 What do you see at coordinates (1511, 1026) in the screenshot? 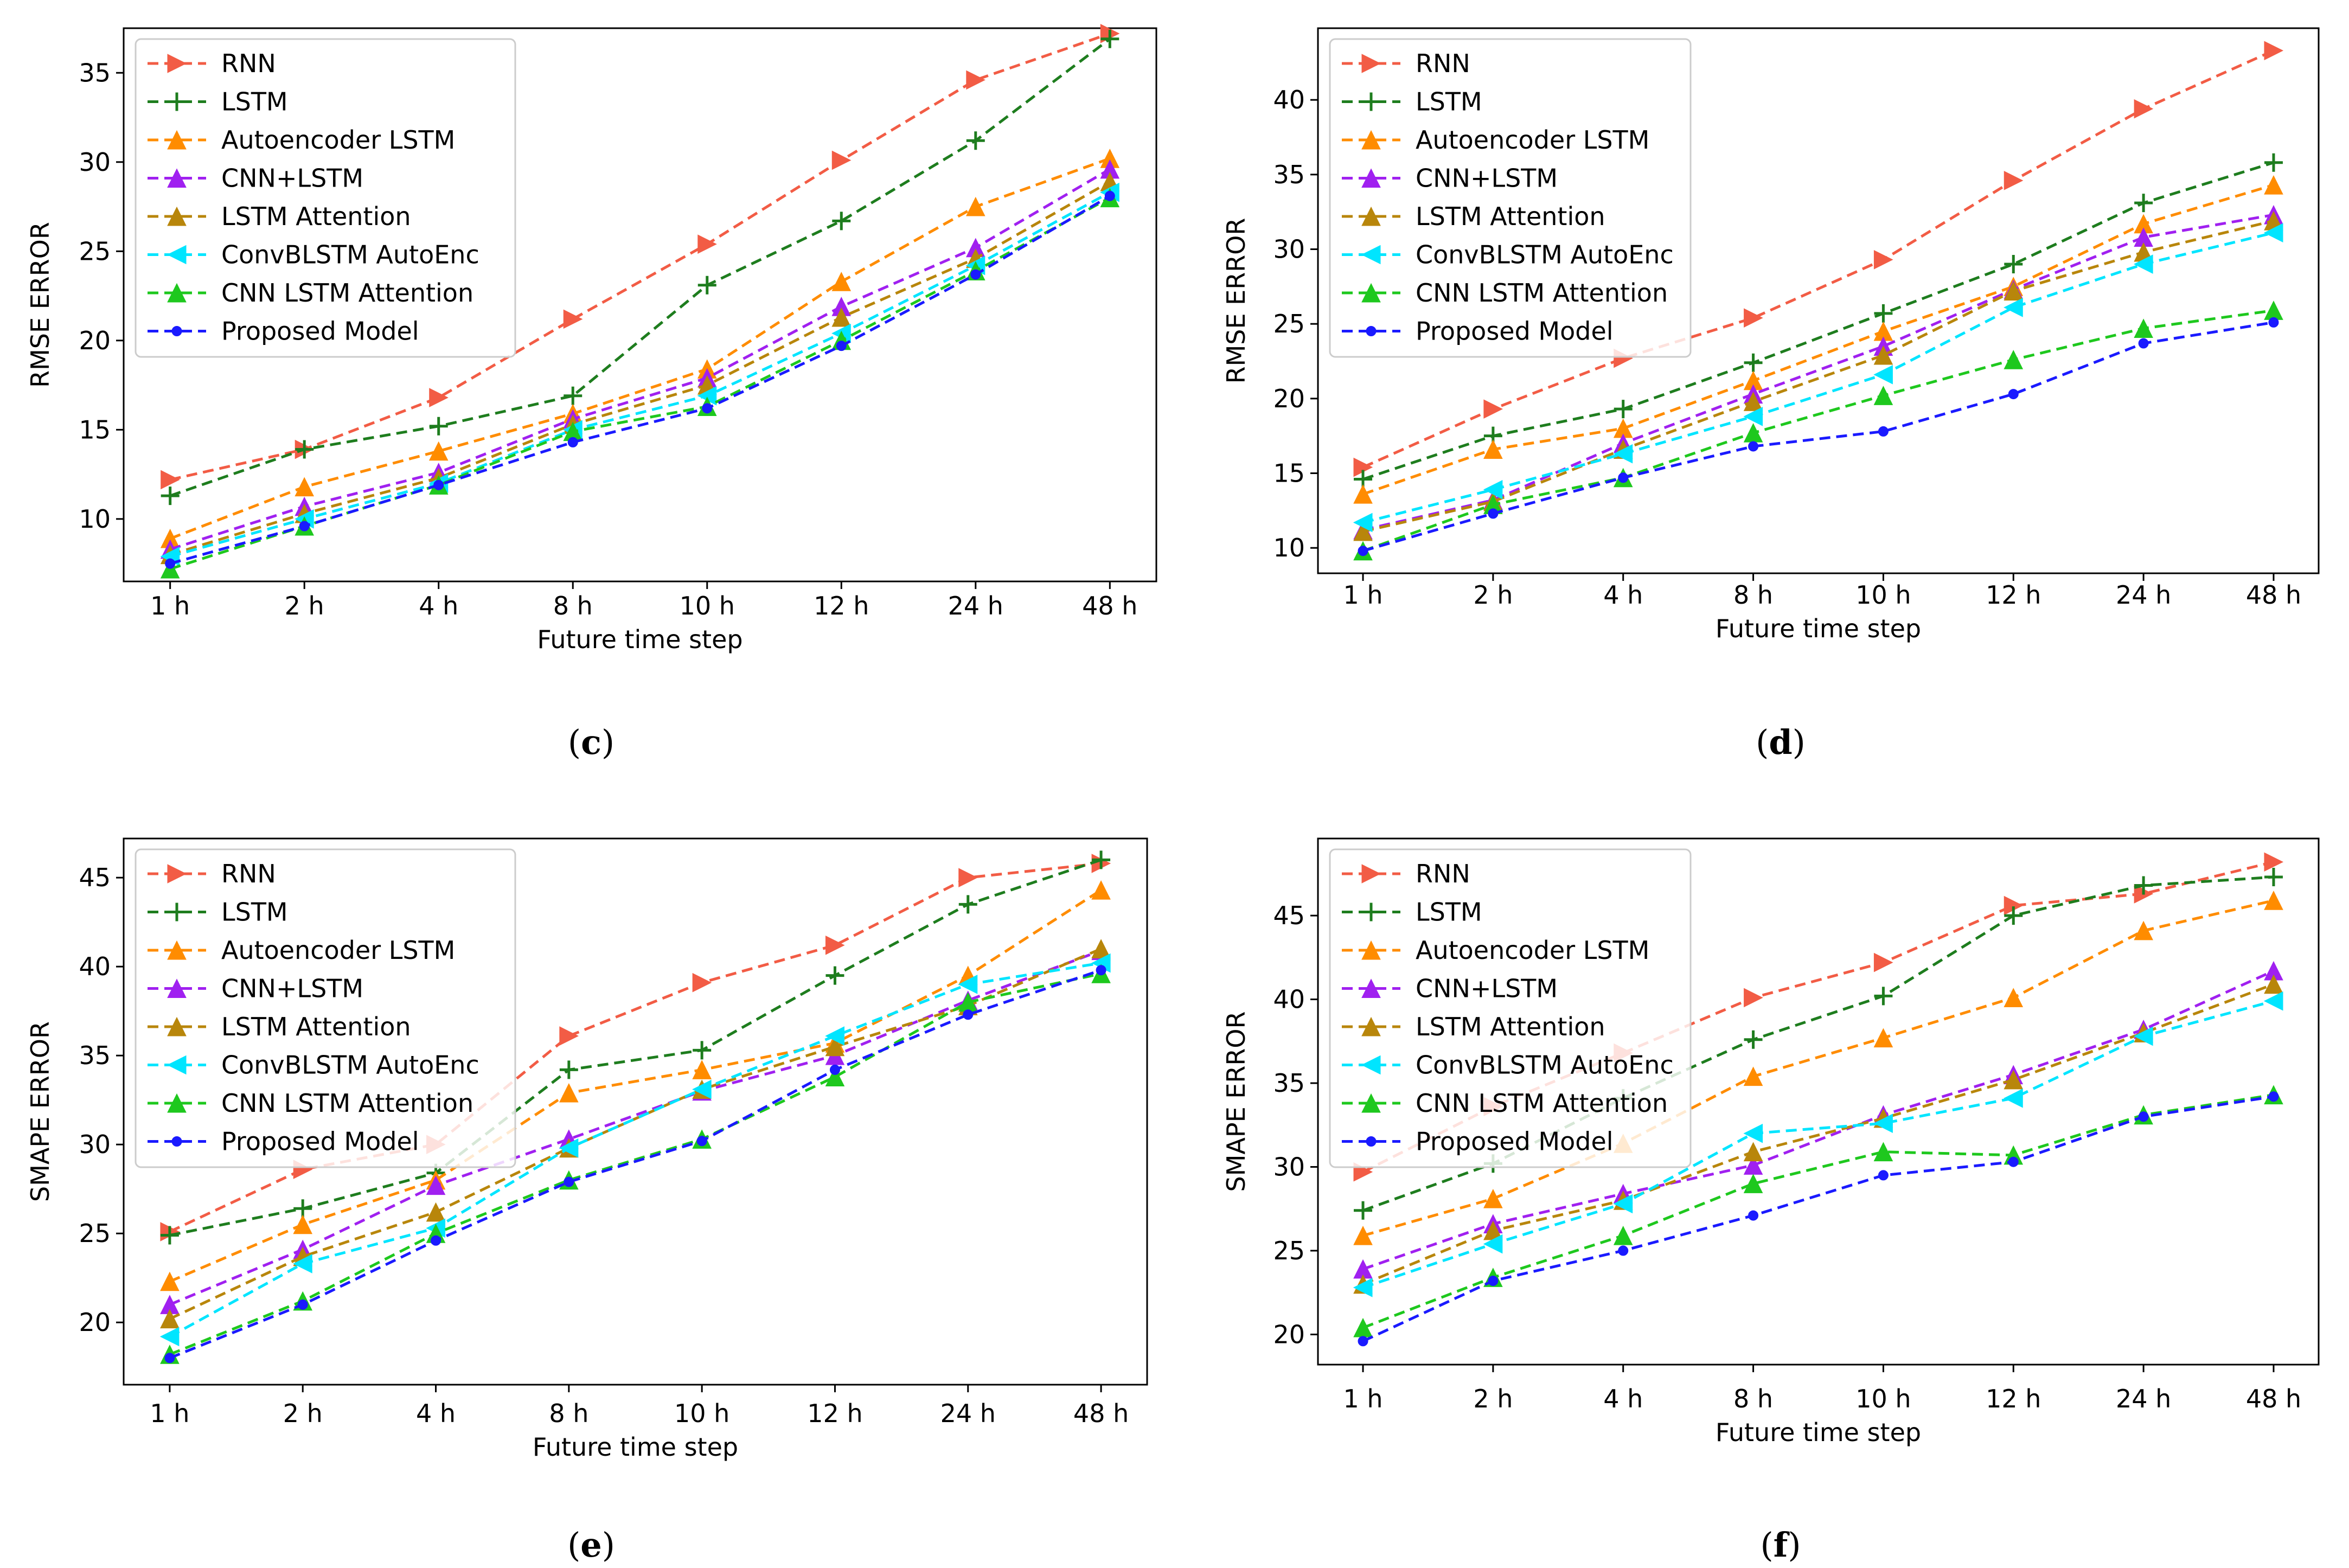
I see `legend-label: LSTM Attention` at bounding box center [1511, 1026].